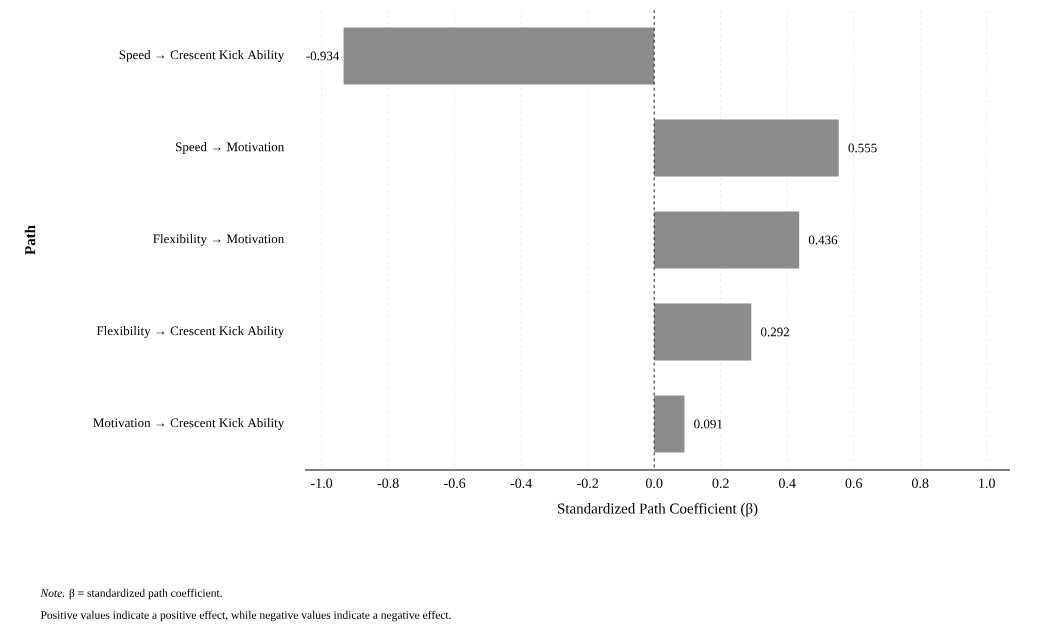  What do you see at coordinates (190, 332) in the screenshot?
I see `y-tick-label: Flexibility → Crescent Kick Ability` at bounding box center [190, 332].